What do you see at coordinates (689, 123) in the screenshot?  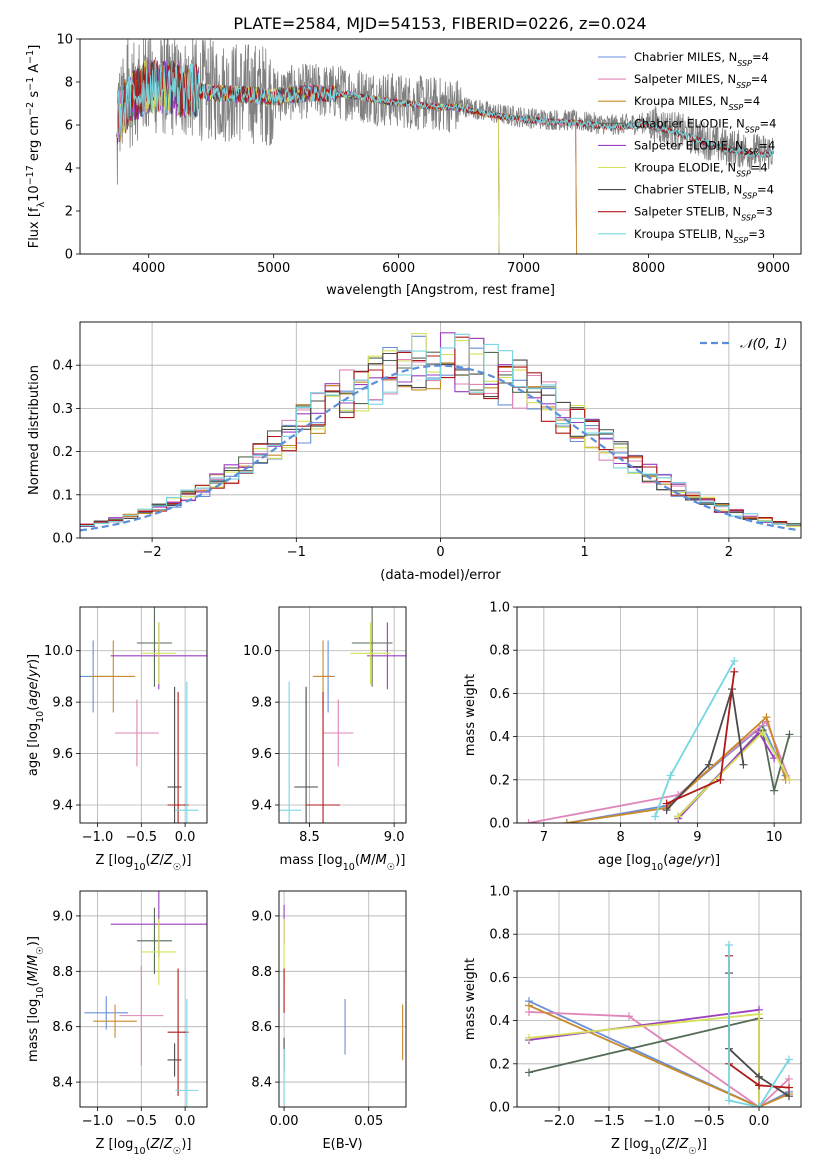 I see `legend-text: Chabrier ELODIE, N` at bounding box center [689, 123].